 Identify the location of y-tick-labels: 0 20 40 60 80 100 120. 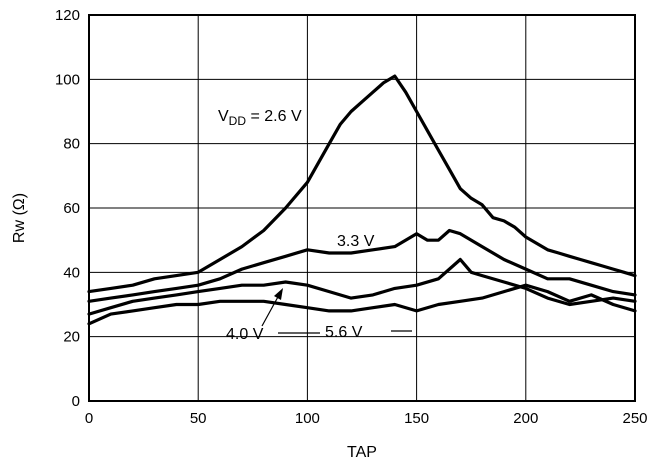
(67, 208).